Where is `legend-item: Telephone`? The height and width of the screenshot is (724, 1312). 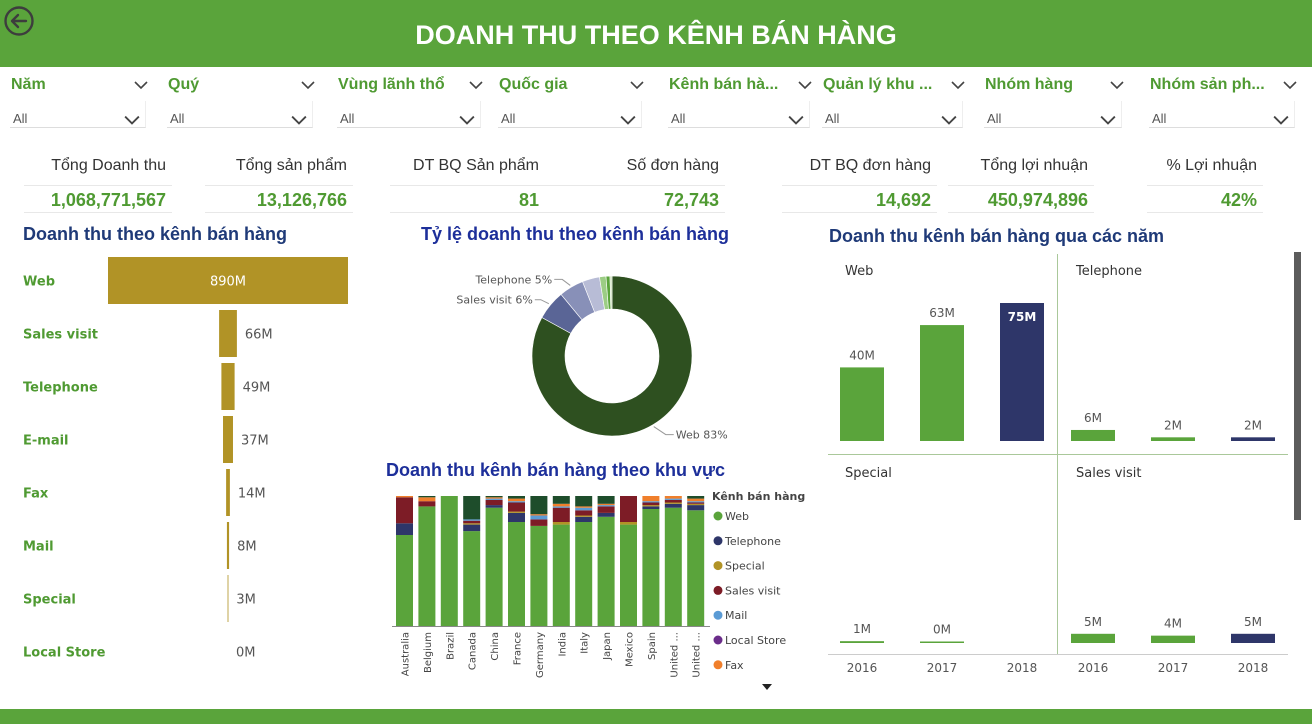 legend-item: Telephone is located at coordinates (752, 541).